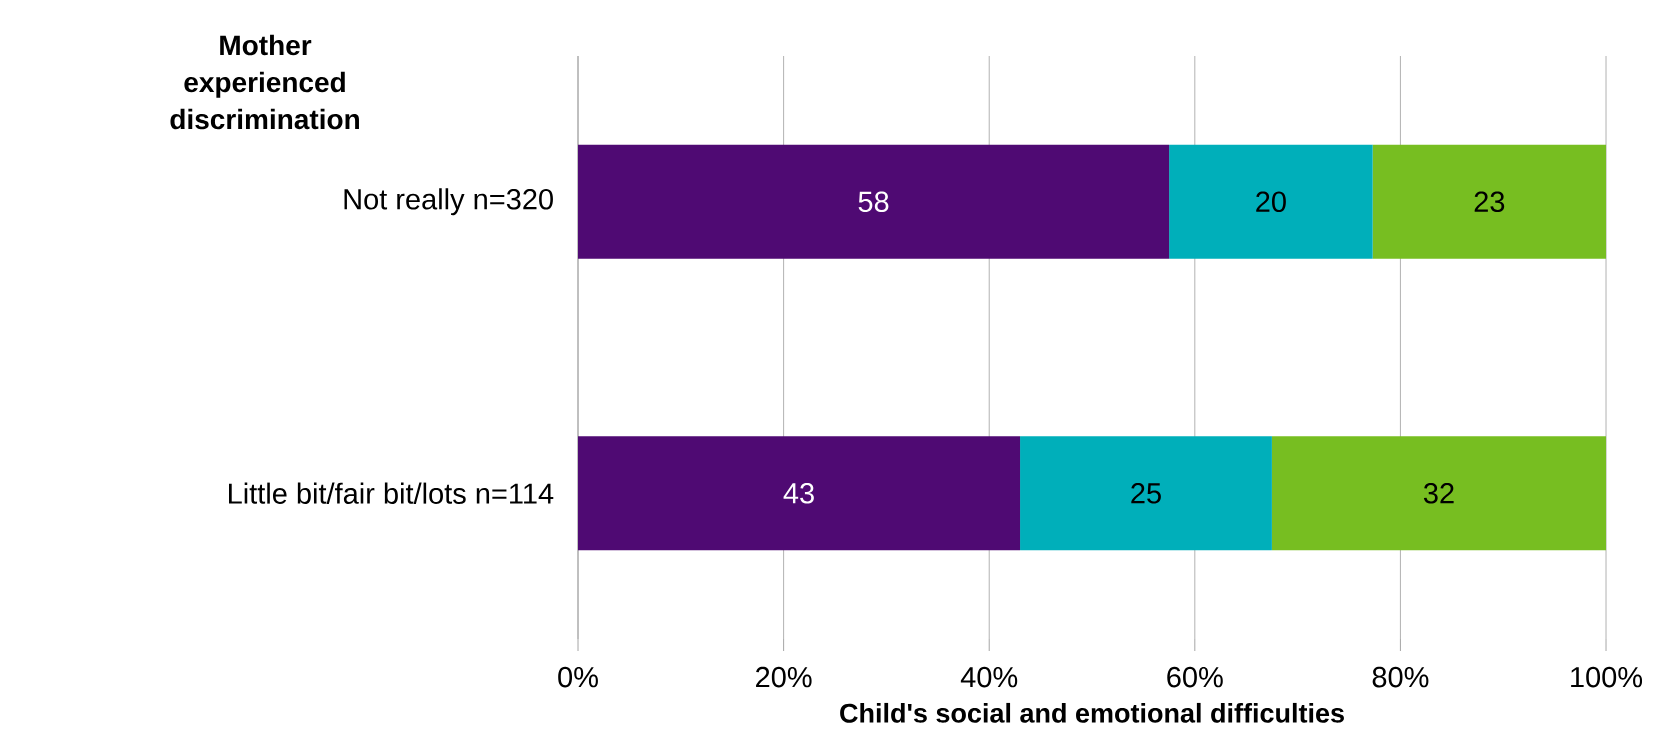 The height and width of the screenshot is (756, 1675). I want to click on y-axis-title: Mother experienced discrimination, so click(264, 82).